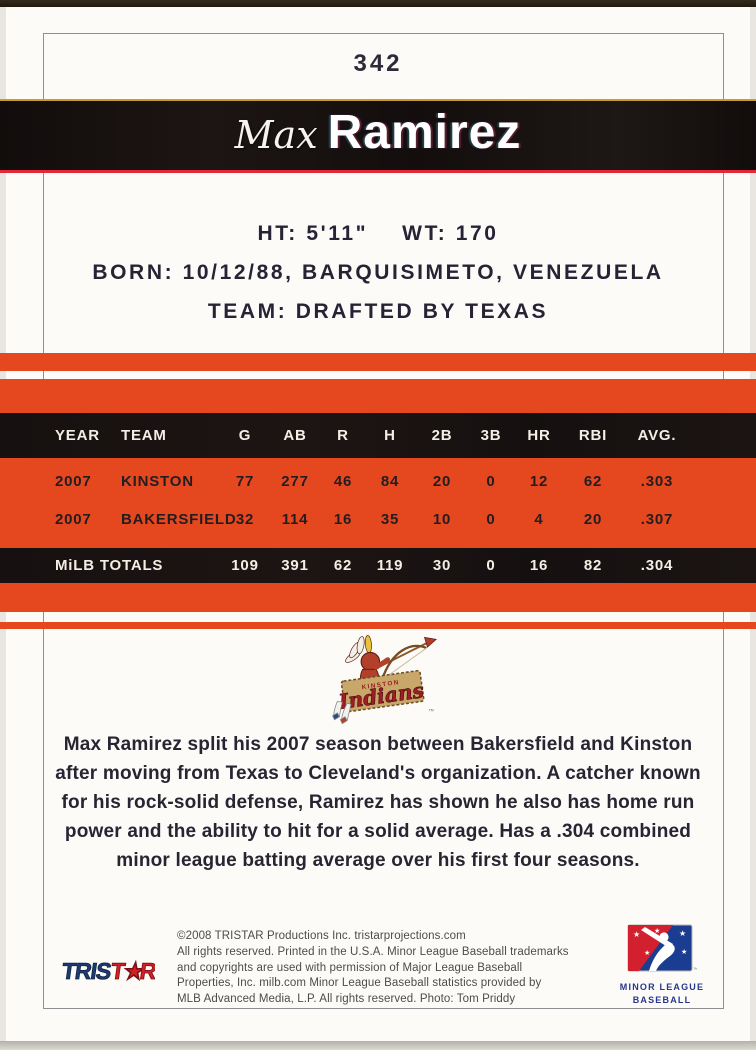  I want to click on svg-text: ™, so click(695, 970).